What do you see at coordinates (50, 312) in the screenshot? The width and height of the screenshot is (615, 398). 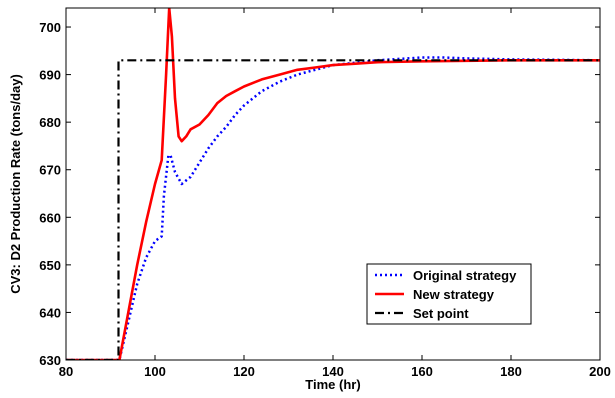 I see `y-tick-label: 640` at bounding box center [50, 312].